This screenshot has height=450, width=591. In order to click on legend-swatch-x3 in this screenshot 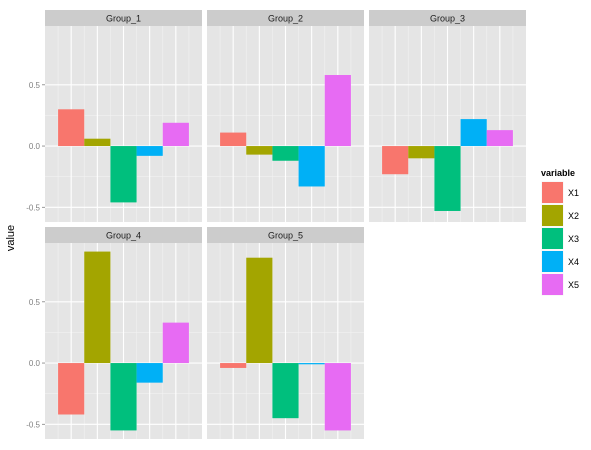, I will do `click(552, 238)`.